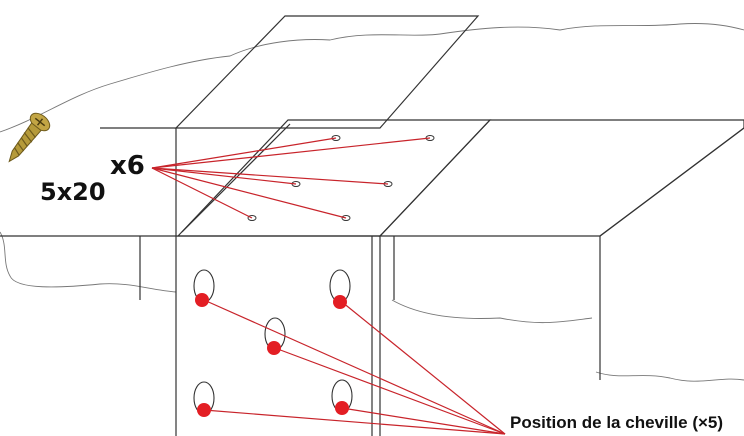  I want to click on screw-leader-lines, so click(291, 178).